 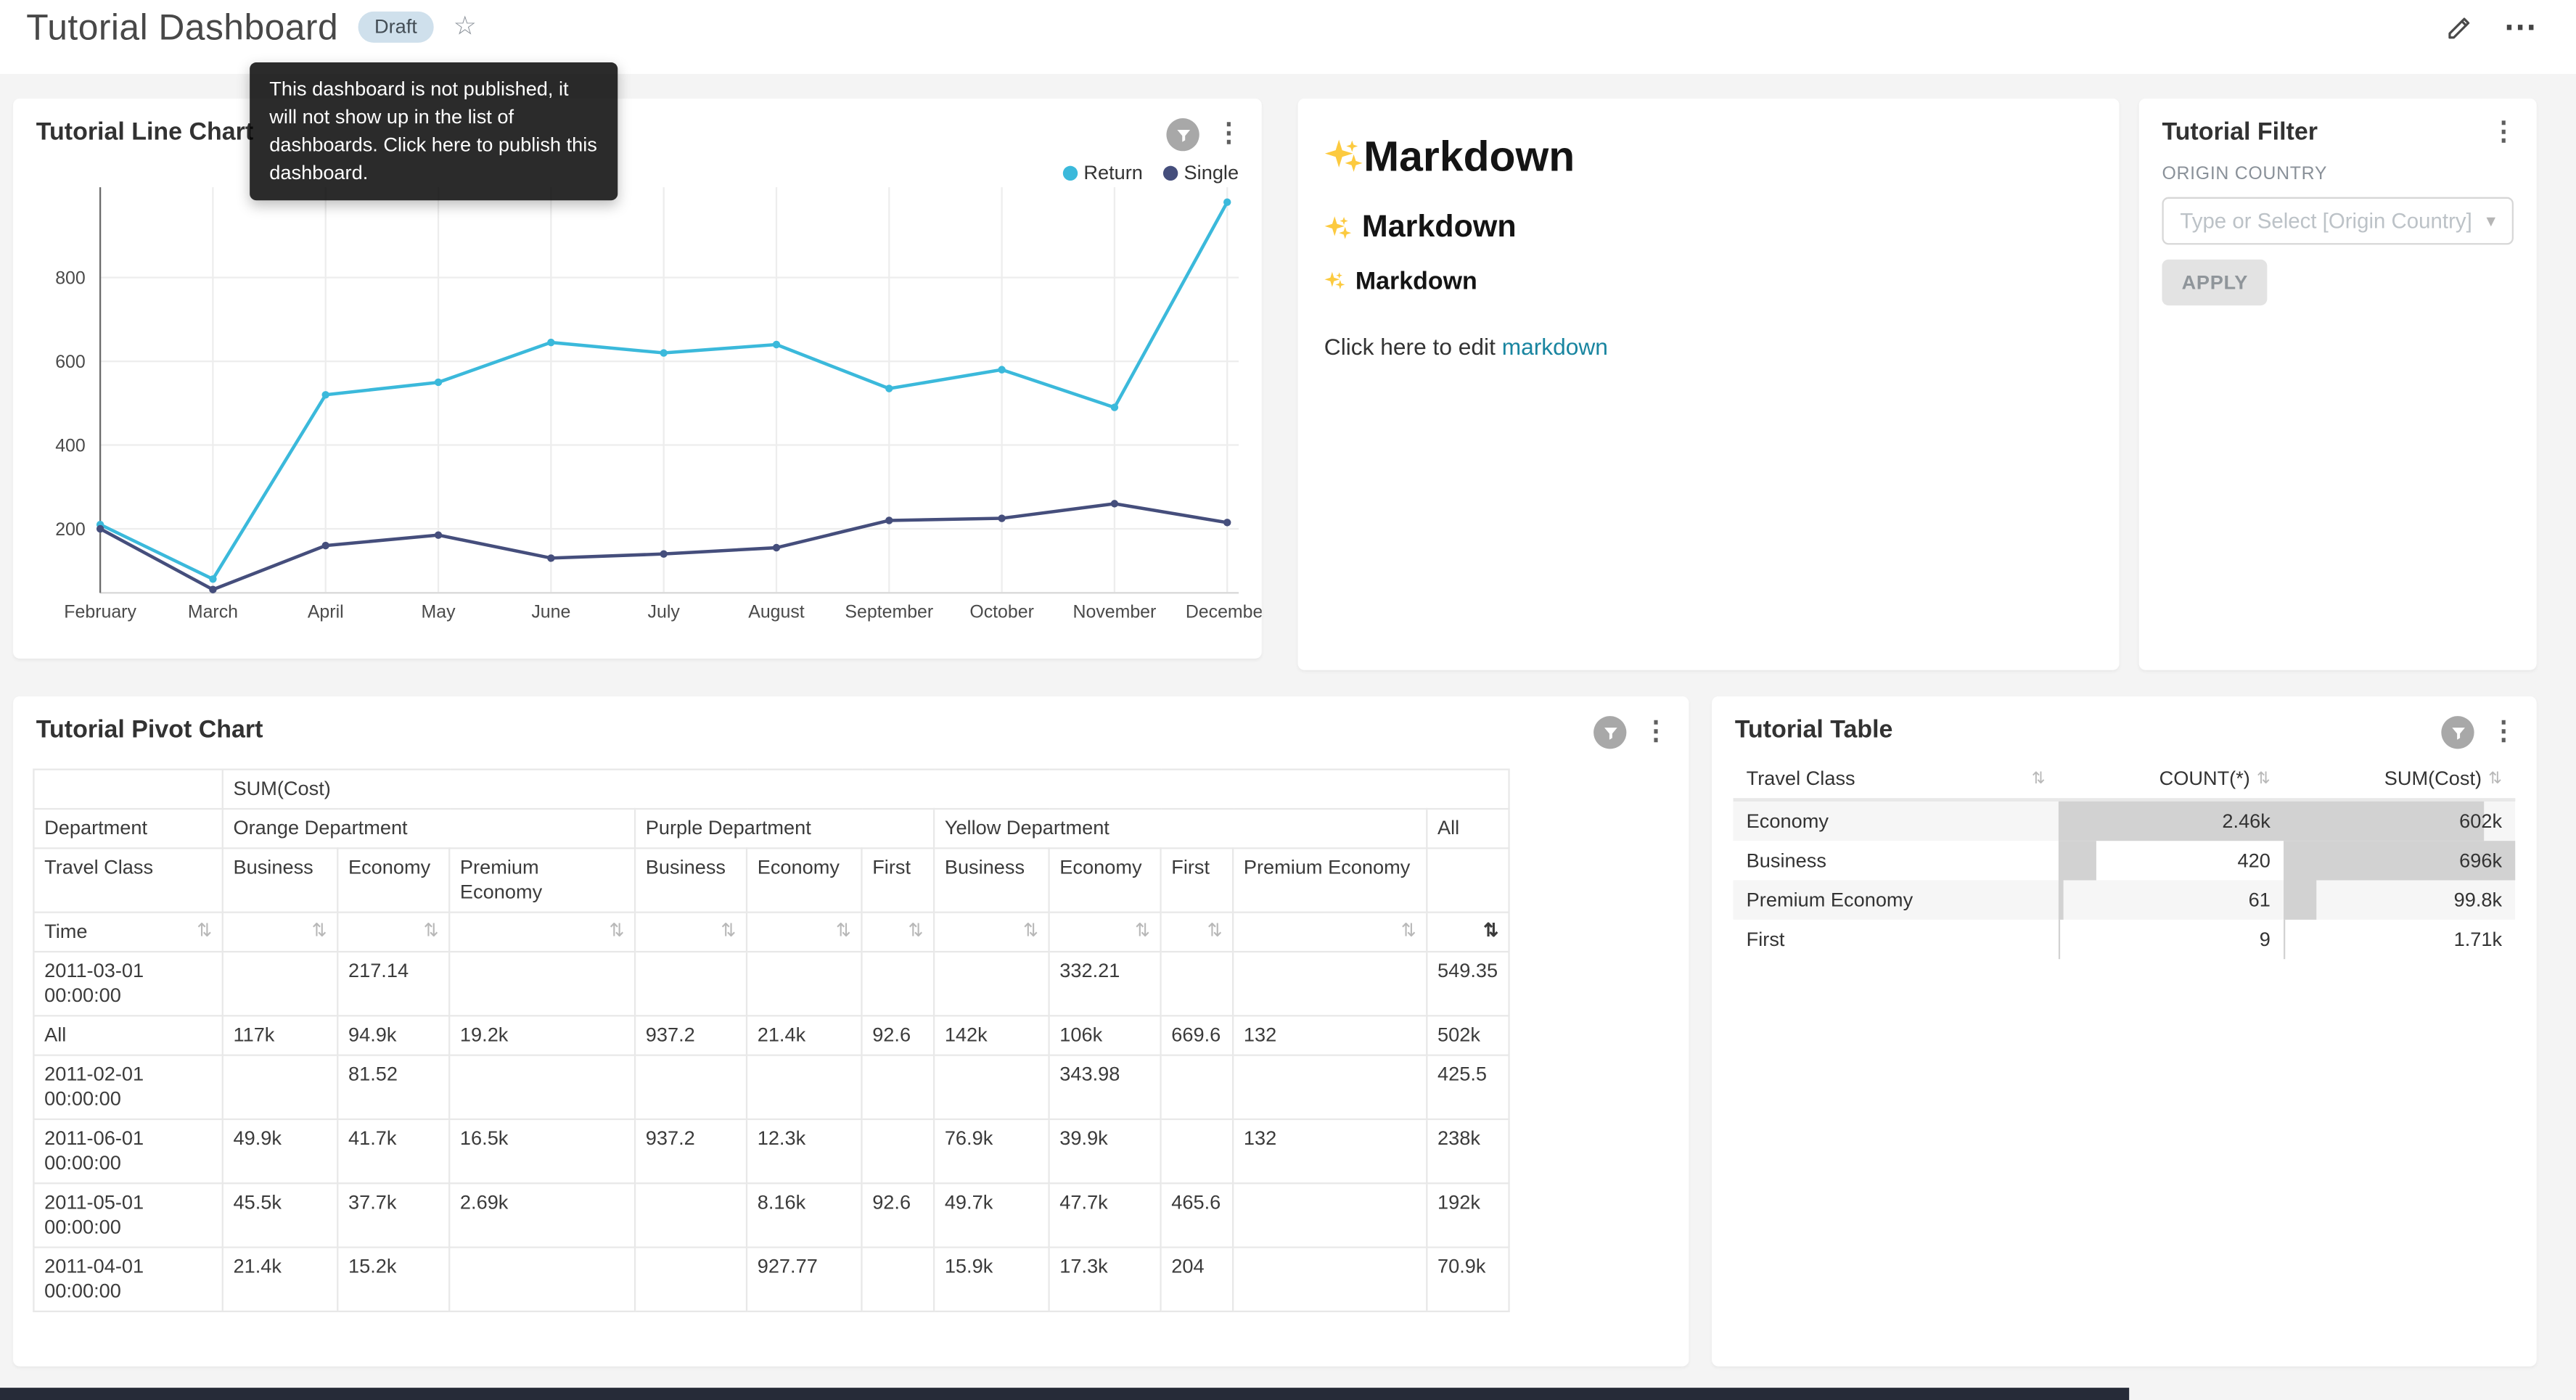 What do you see at coordinates (637, 130) in the screenshot?
I see `card-header: Tutorial Line Chart ⋮` at bounding box center [637, 130].